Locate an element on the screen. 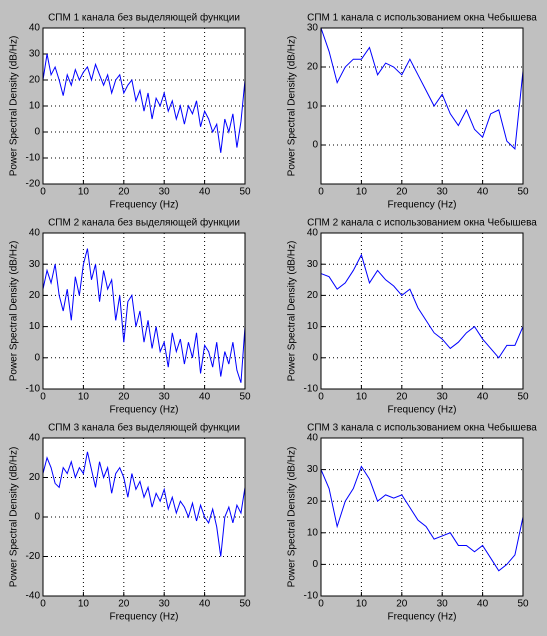  chart-title: СПМ 2 канала без выделяющей функции is located at coordinates (144, 223).